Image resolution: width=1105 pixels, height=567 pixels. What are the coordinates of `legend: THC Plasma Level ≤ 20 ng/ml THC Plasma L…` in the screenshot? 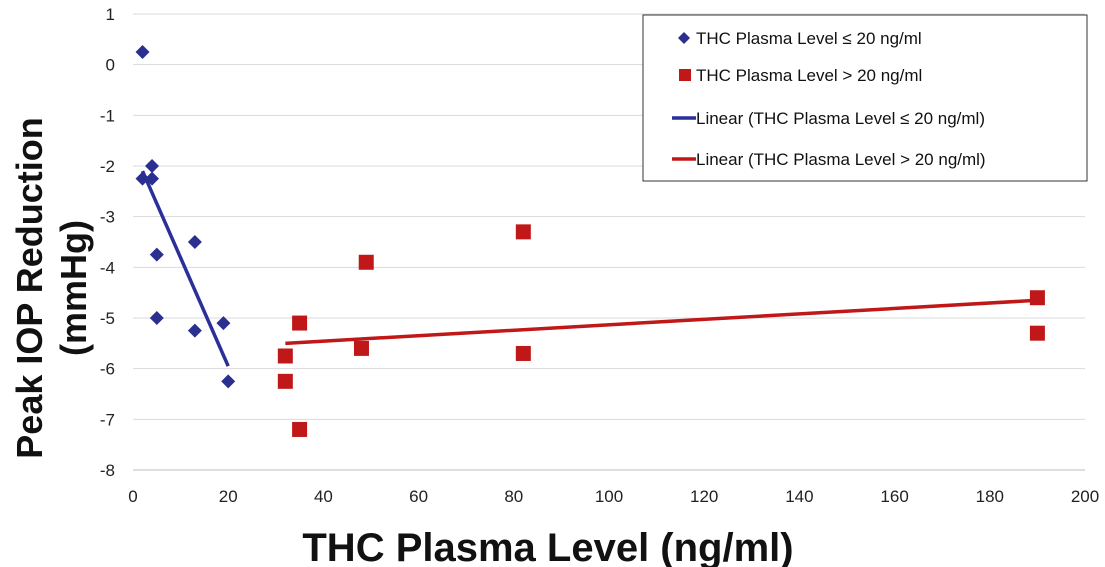 It's located at (865, 98).